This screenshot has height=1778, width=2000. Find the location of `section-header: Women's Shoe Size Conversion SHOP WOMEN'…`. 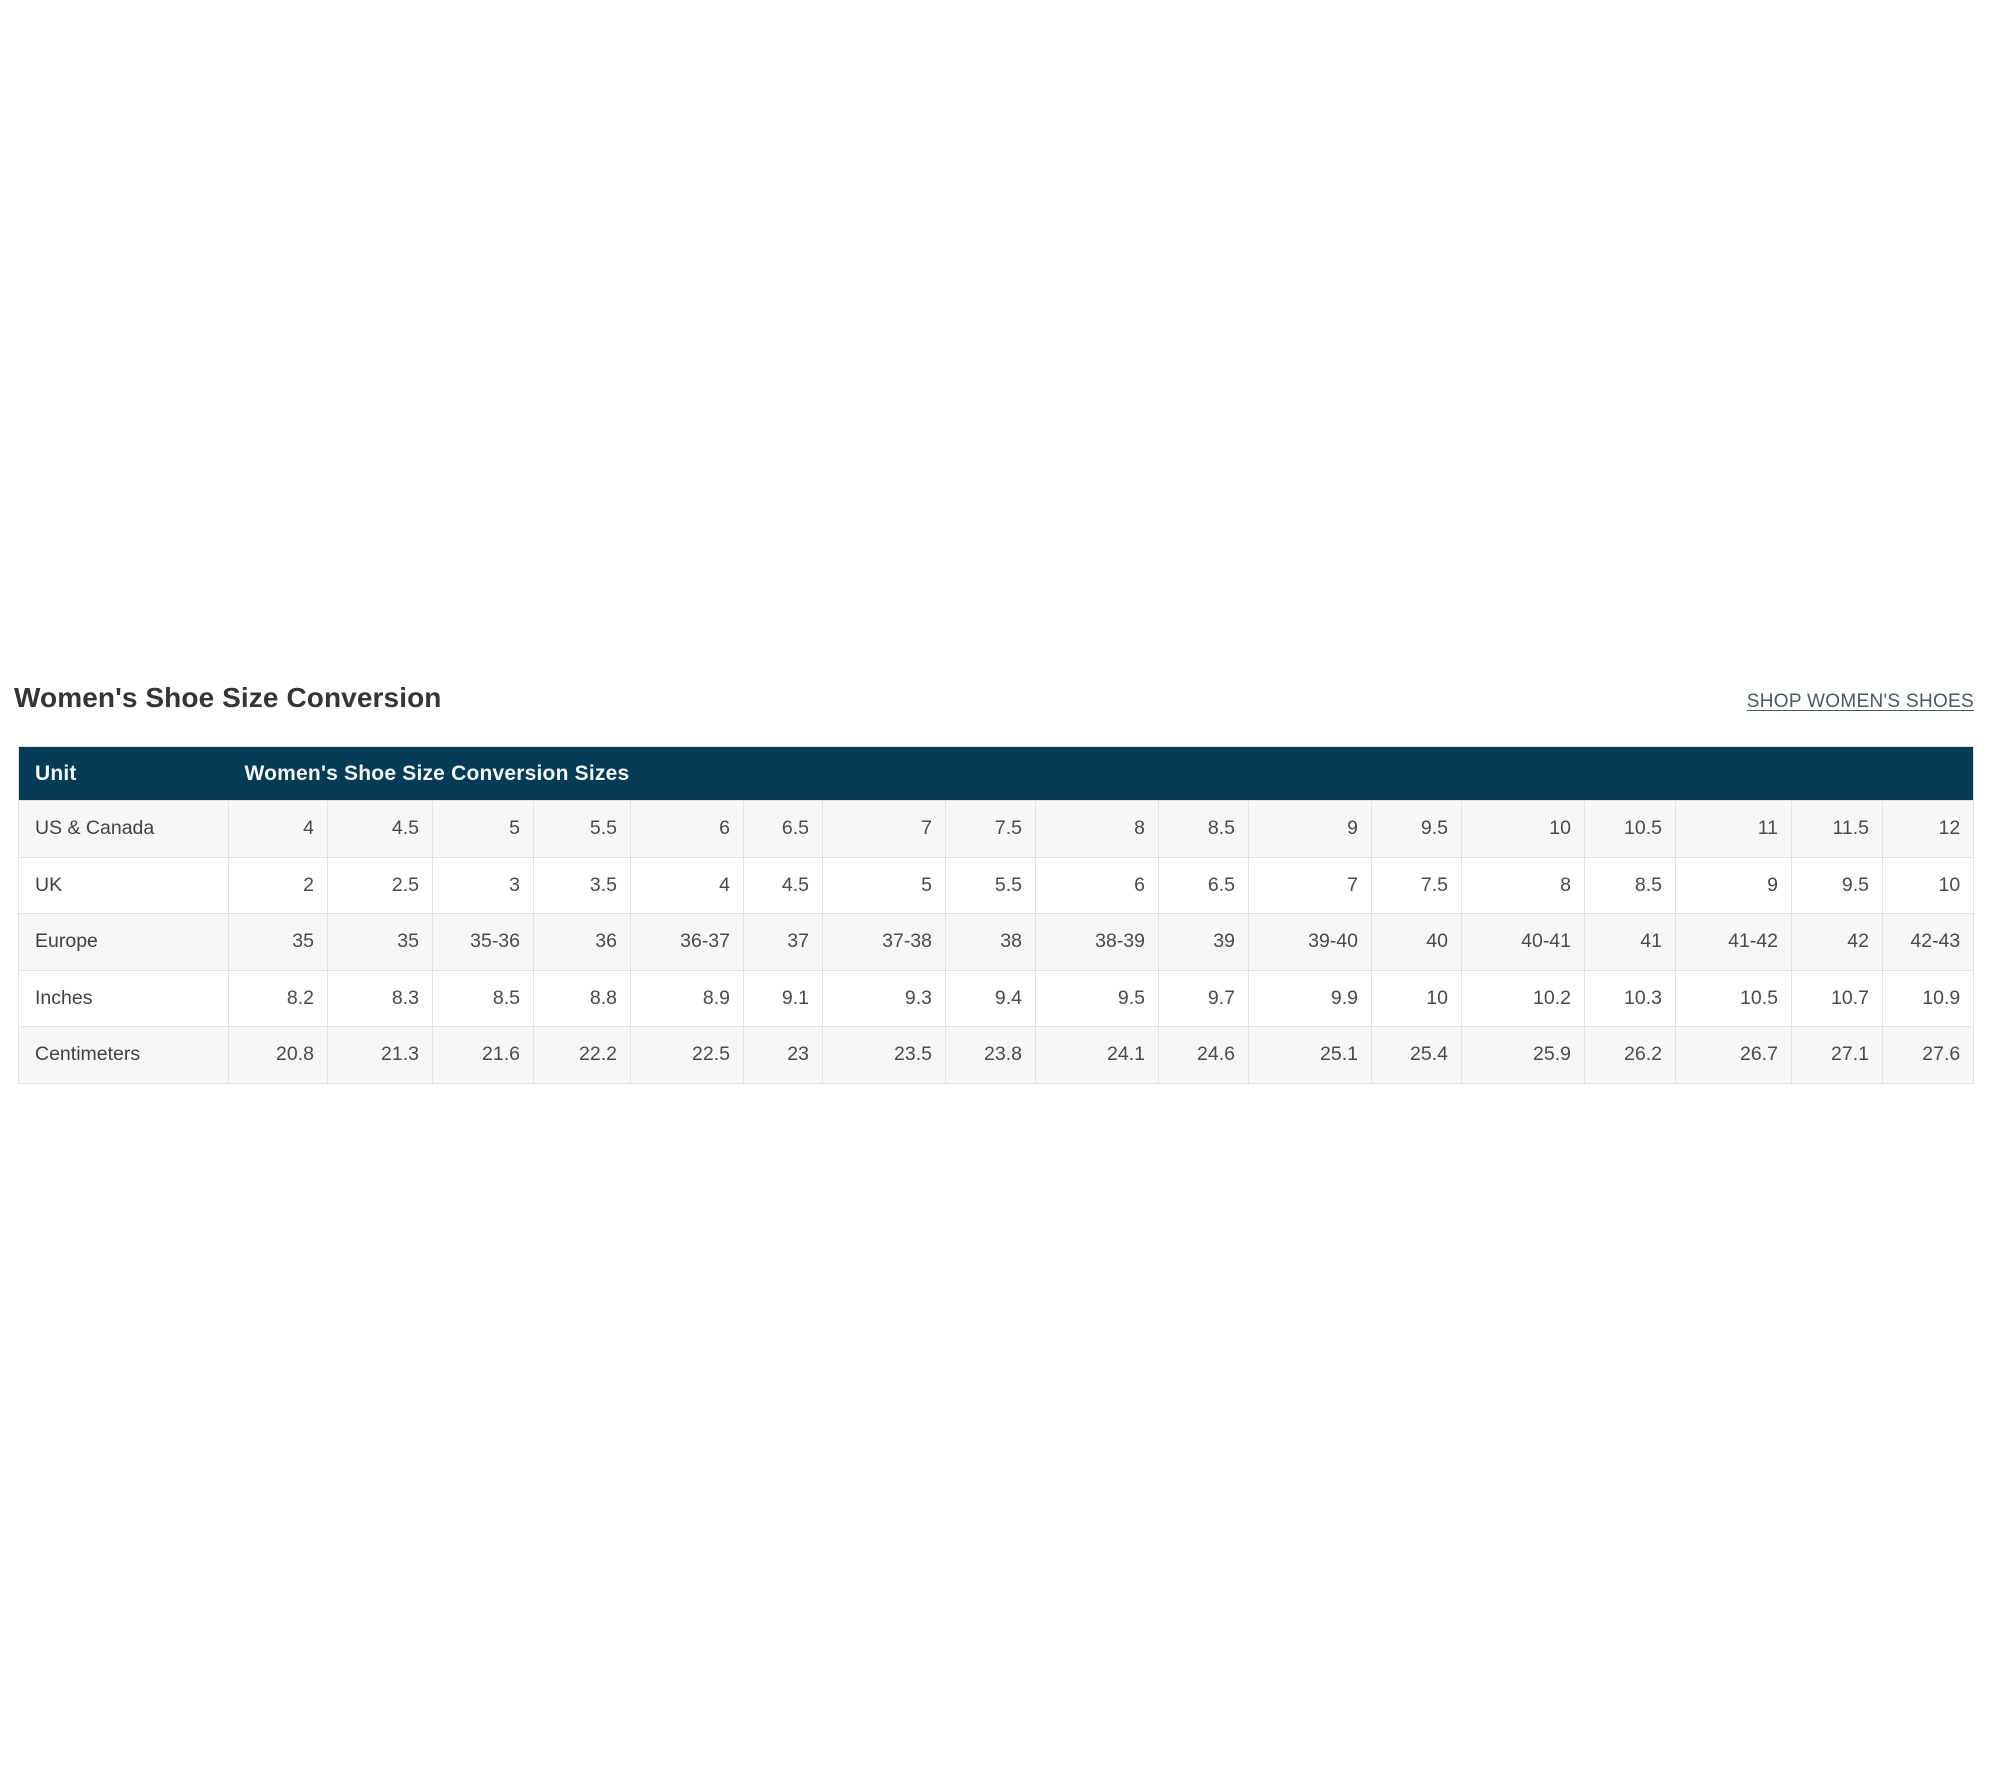

section-header: Women's Shoe Size Conversion SHOP WOMEN'… is located at coordinates (994, 698).